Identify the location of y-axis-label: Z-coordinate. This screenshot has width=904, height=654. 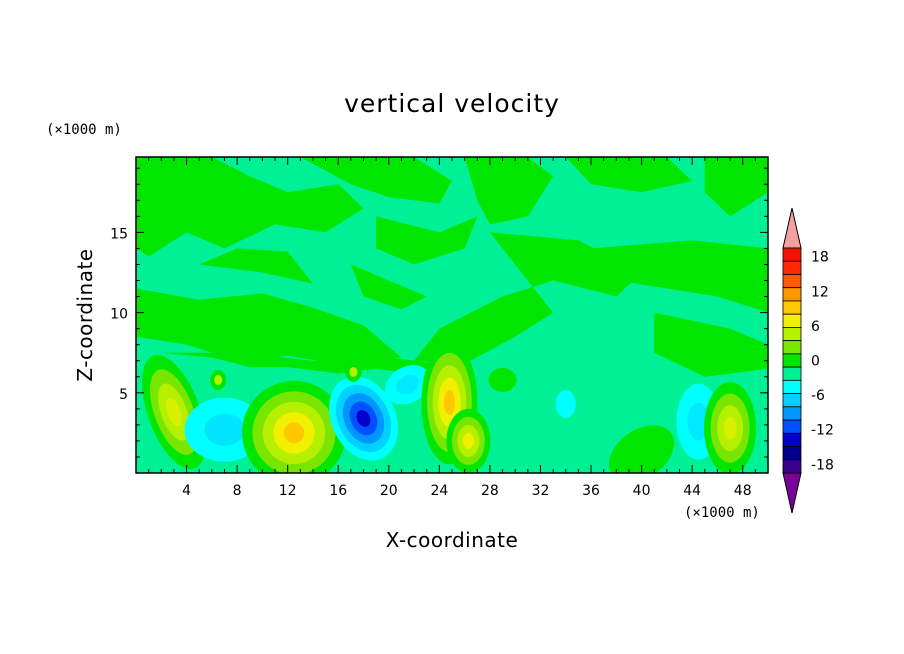
(85, 314).